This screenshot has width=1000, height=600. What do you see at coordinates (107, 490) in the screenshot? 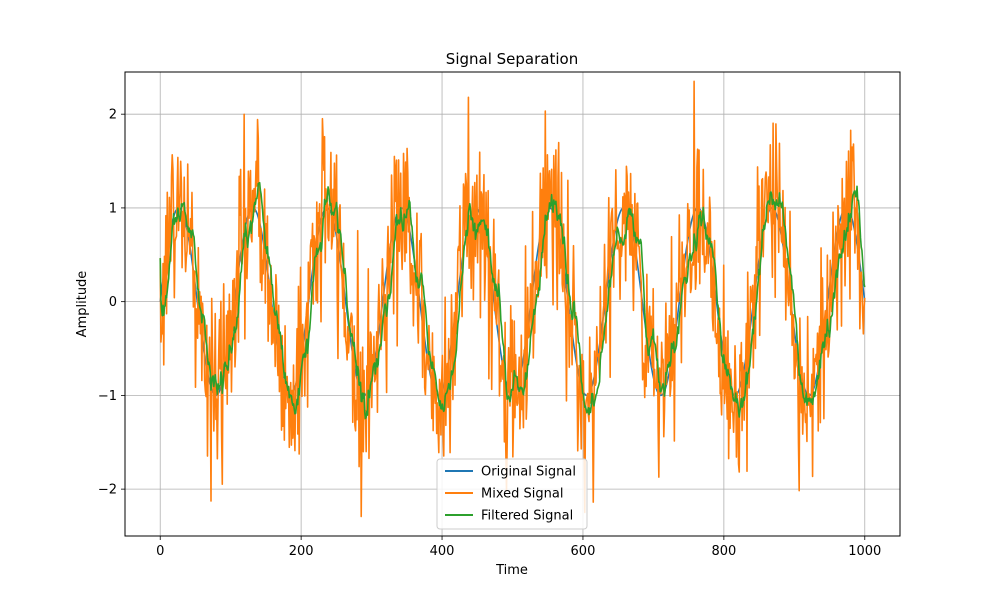
I see `y-tick-label: −2` at bounding box center [107, 490].